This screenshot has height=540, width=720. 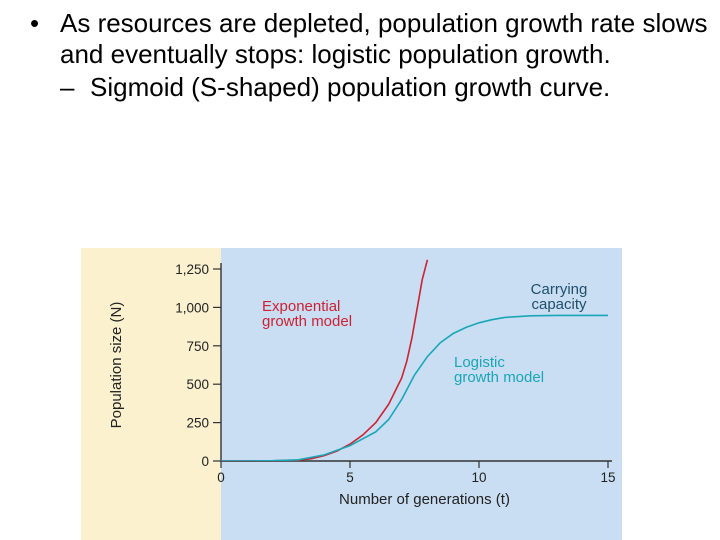 I want to click on exponential-label: Exponential growth model, so click(x=307, y=314).